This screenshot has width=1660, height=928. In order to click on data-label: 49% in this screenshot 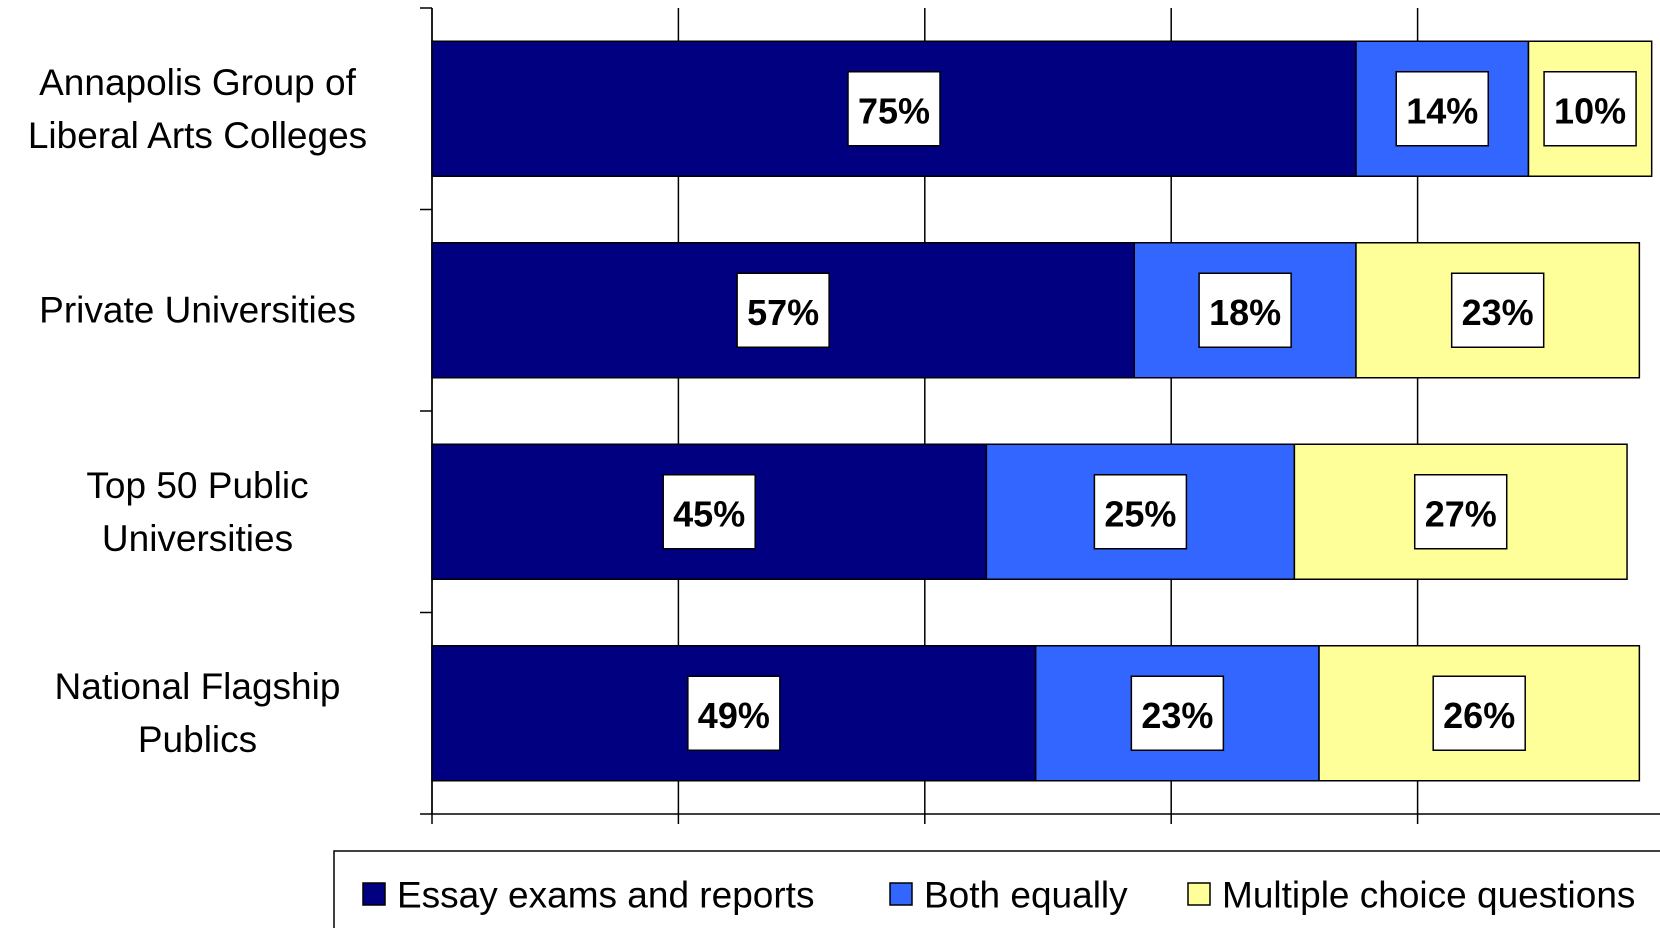, I will do `click(734, 715)`.